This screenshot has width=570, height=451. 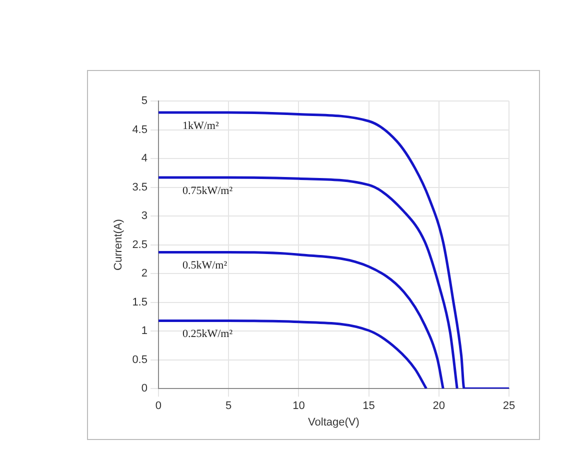 What do you see at coordinates (144, 216) in the screenshot?
I see `y-tick-label: 3` at bounding box center [144, 216].